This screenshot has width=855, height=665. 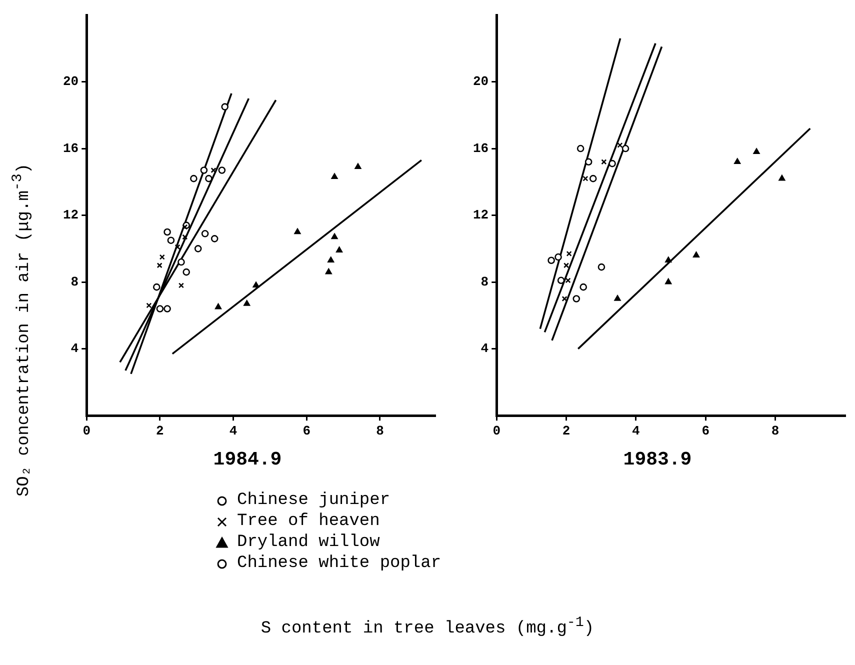 What do you see at coordinates (428, 627) in the screenshot?
I see `x-axis-title: S content in tree leaves (mg.g$^{-1}$)` at bounding box center [428, 627].